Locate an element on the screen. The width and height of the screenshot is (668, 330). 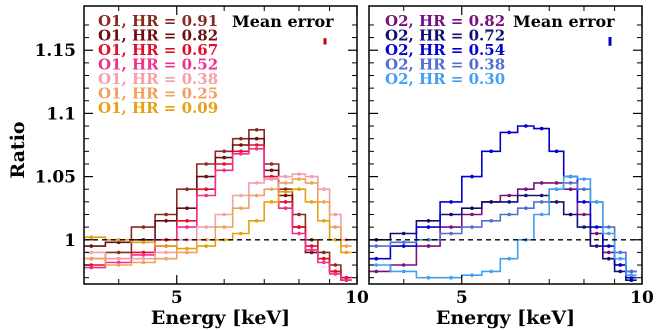
right-legend-entry: O2, HR = 0.54 is located at coordinates (445, 50).